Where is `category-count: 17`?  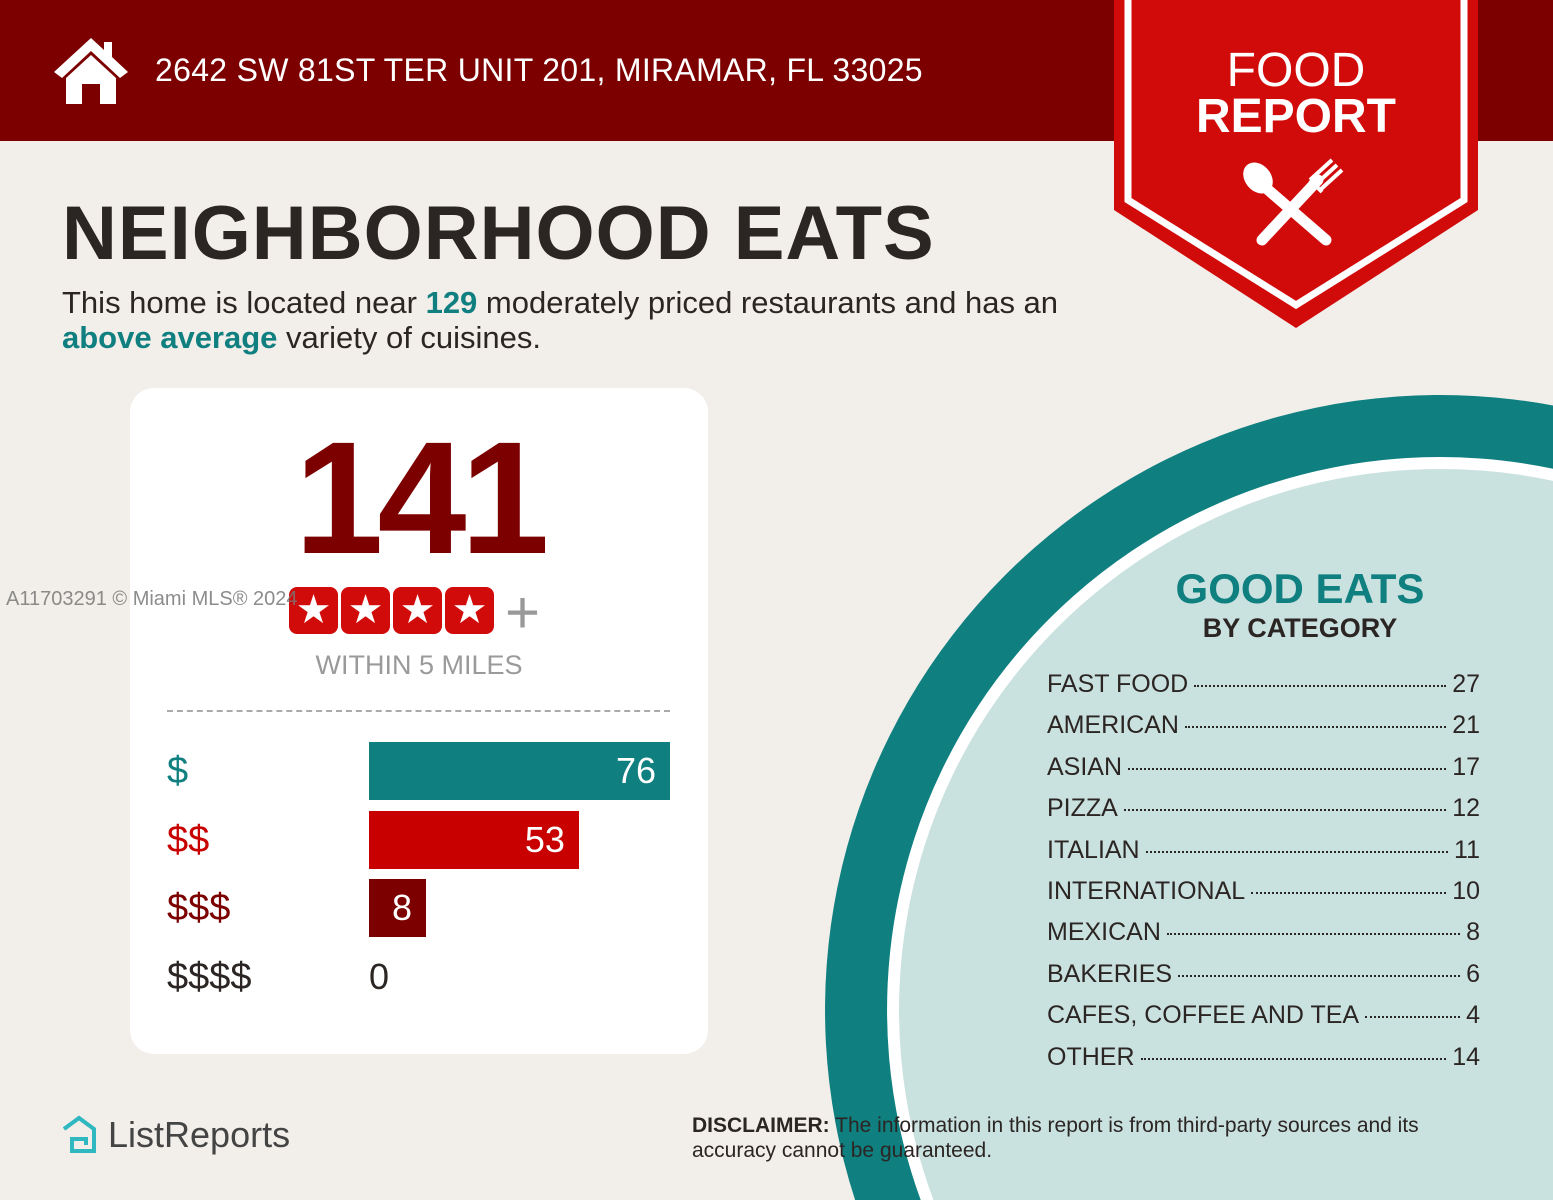
category-count: 17 is located at coordinates (1466, 766).